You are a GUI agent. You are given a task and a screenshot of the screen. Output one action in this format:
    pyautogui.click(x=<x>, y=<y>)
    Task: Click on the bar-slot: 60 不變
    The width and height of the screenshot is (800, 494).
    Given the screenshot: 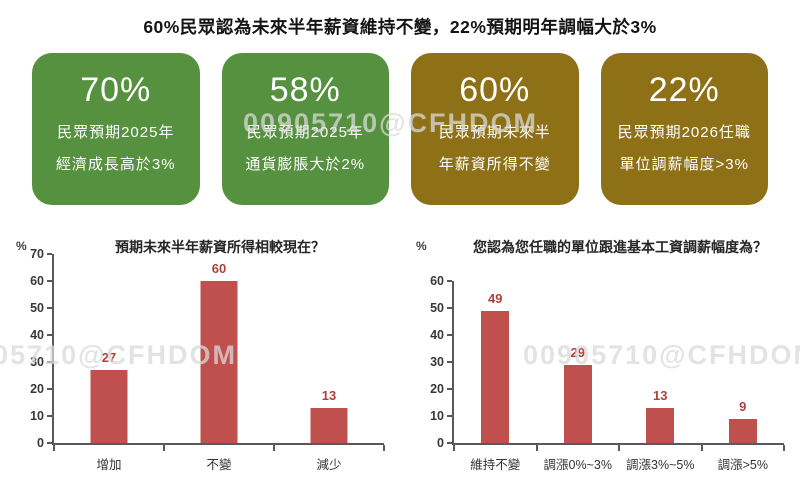 What is the action you would take?
    pyautogui.click(x=219, y=363)
    